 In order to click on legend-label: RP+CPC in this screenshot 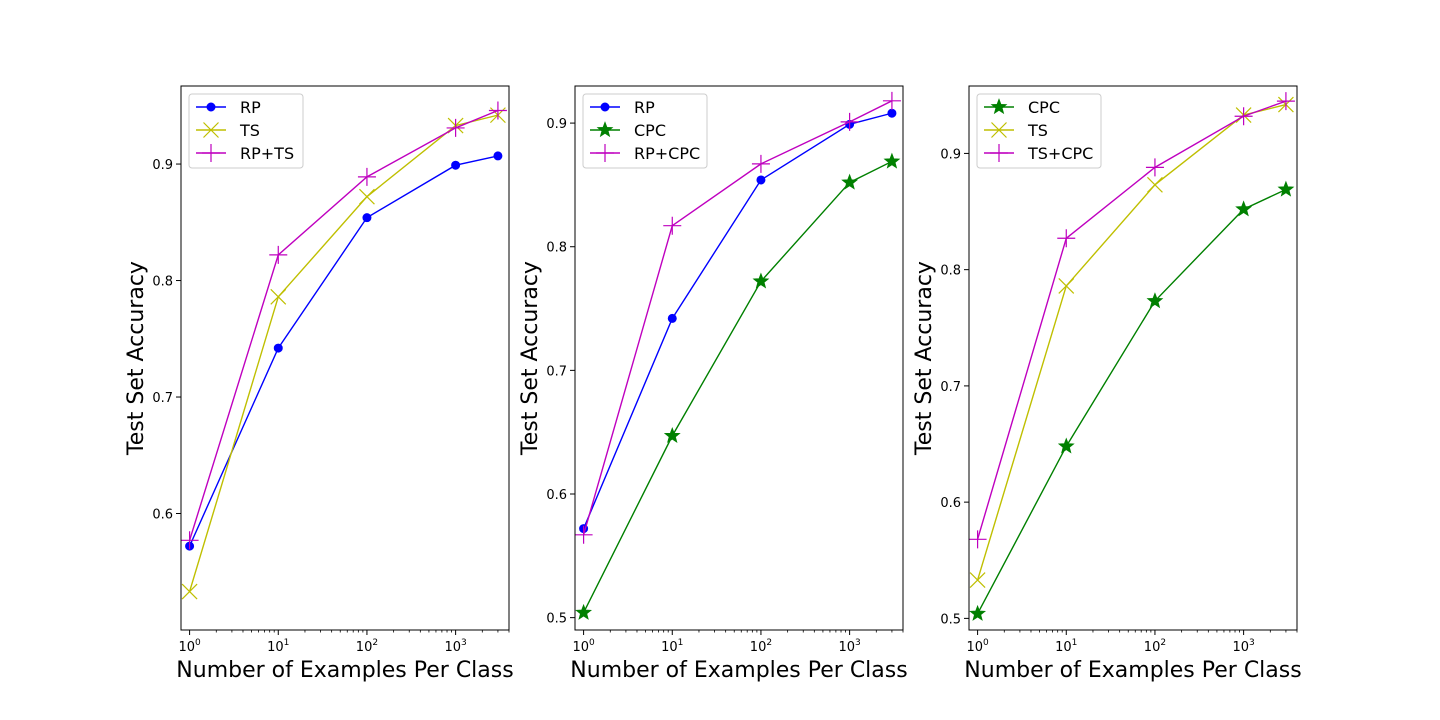, I will do `click(667, 153)`.